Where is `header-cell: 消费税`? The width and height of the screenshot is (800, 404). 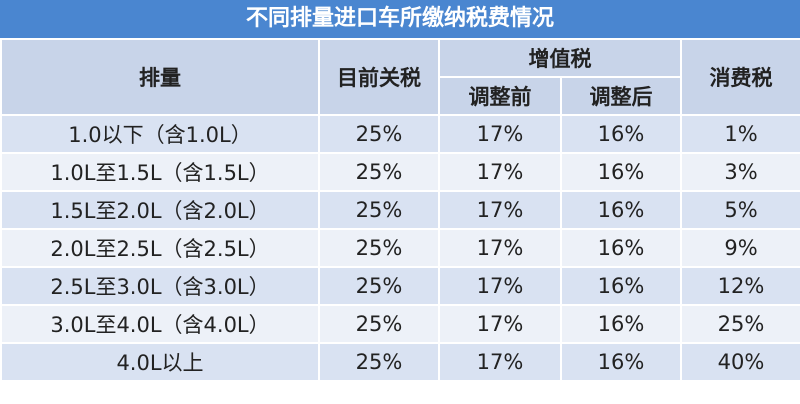 header-cell: 消费税 is located at coordinates (740, 77).